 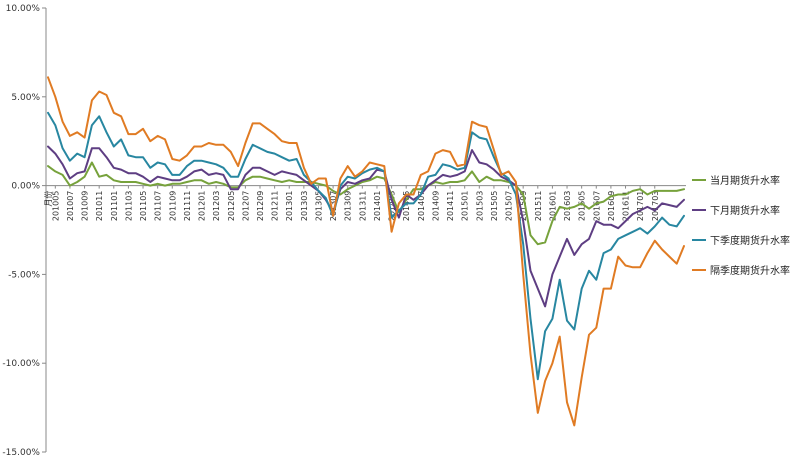 I want to click on x-tick-label: 201511, so click(x=538, y=206).